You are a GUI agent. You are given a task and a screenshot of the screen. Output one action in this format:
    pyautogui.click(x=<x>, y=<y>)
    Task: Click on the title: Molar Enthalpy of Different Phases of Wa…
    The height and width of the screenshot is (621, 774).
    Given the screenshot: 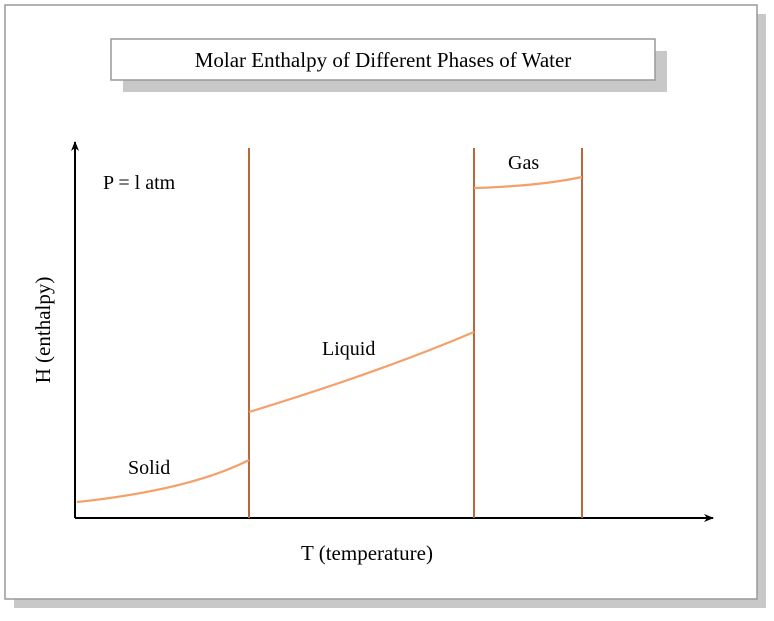 What is the action you would take?
    pyautogui.click(x=383, y=60)
    